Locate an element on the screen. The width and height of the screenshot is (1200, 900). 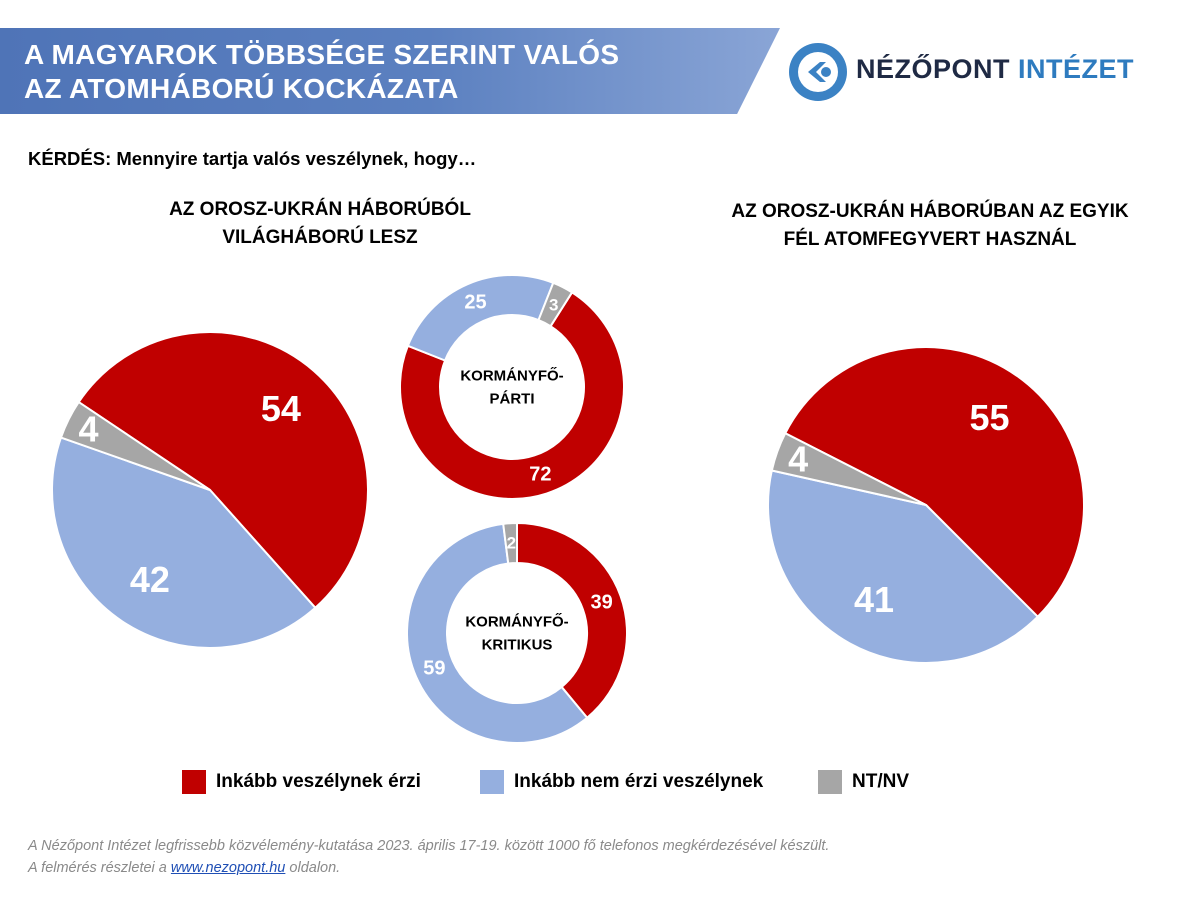
logo-word-2: INTÉZET is located at coordinates (1076, 69).